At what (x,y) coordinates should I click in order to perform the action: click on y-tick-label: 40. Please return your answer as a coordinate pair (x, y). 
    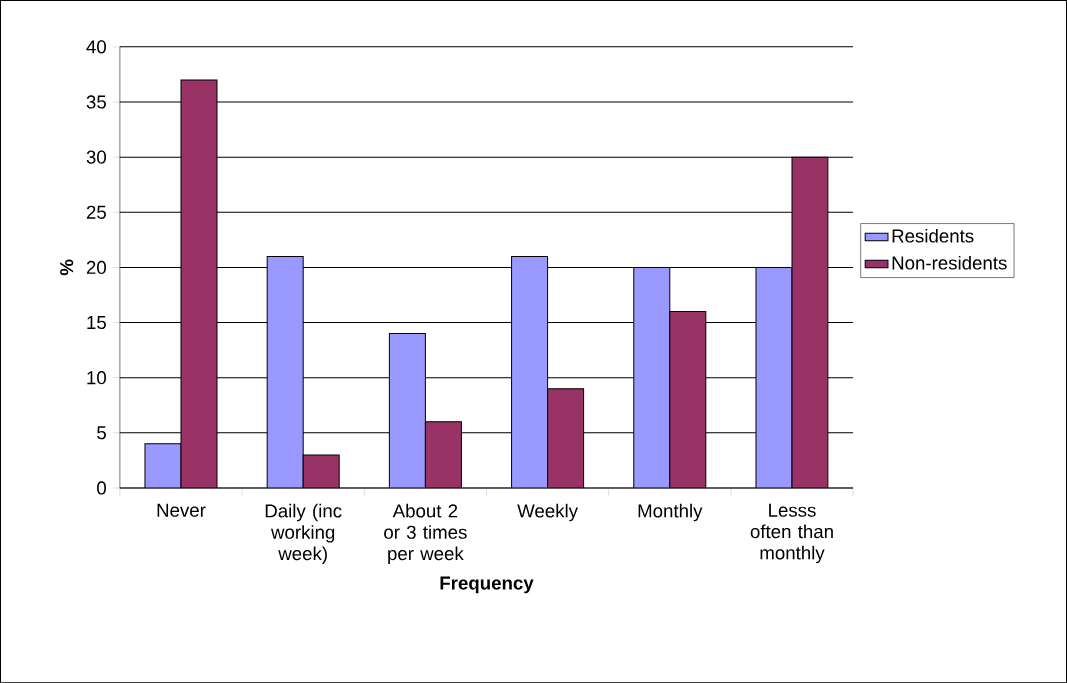
    Looking at the image, I should click on (96, 47).